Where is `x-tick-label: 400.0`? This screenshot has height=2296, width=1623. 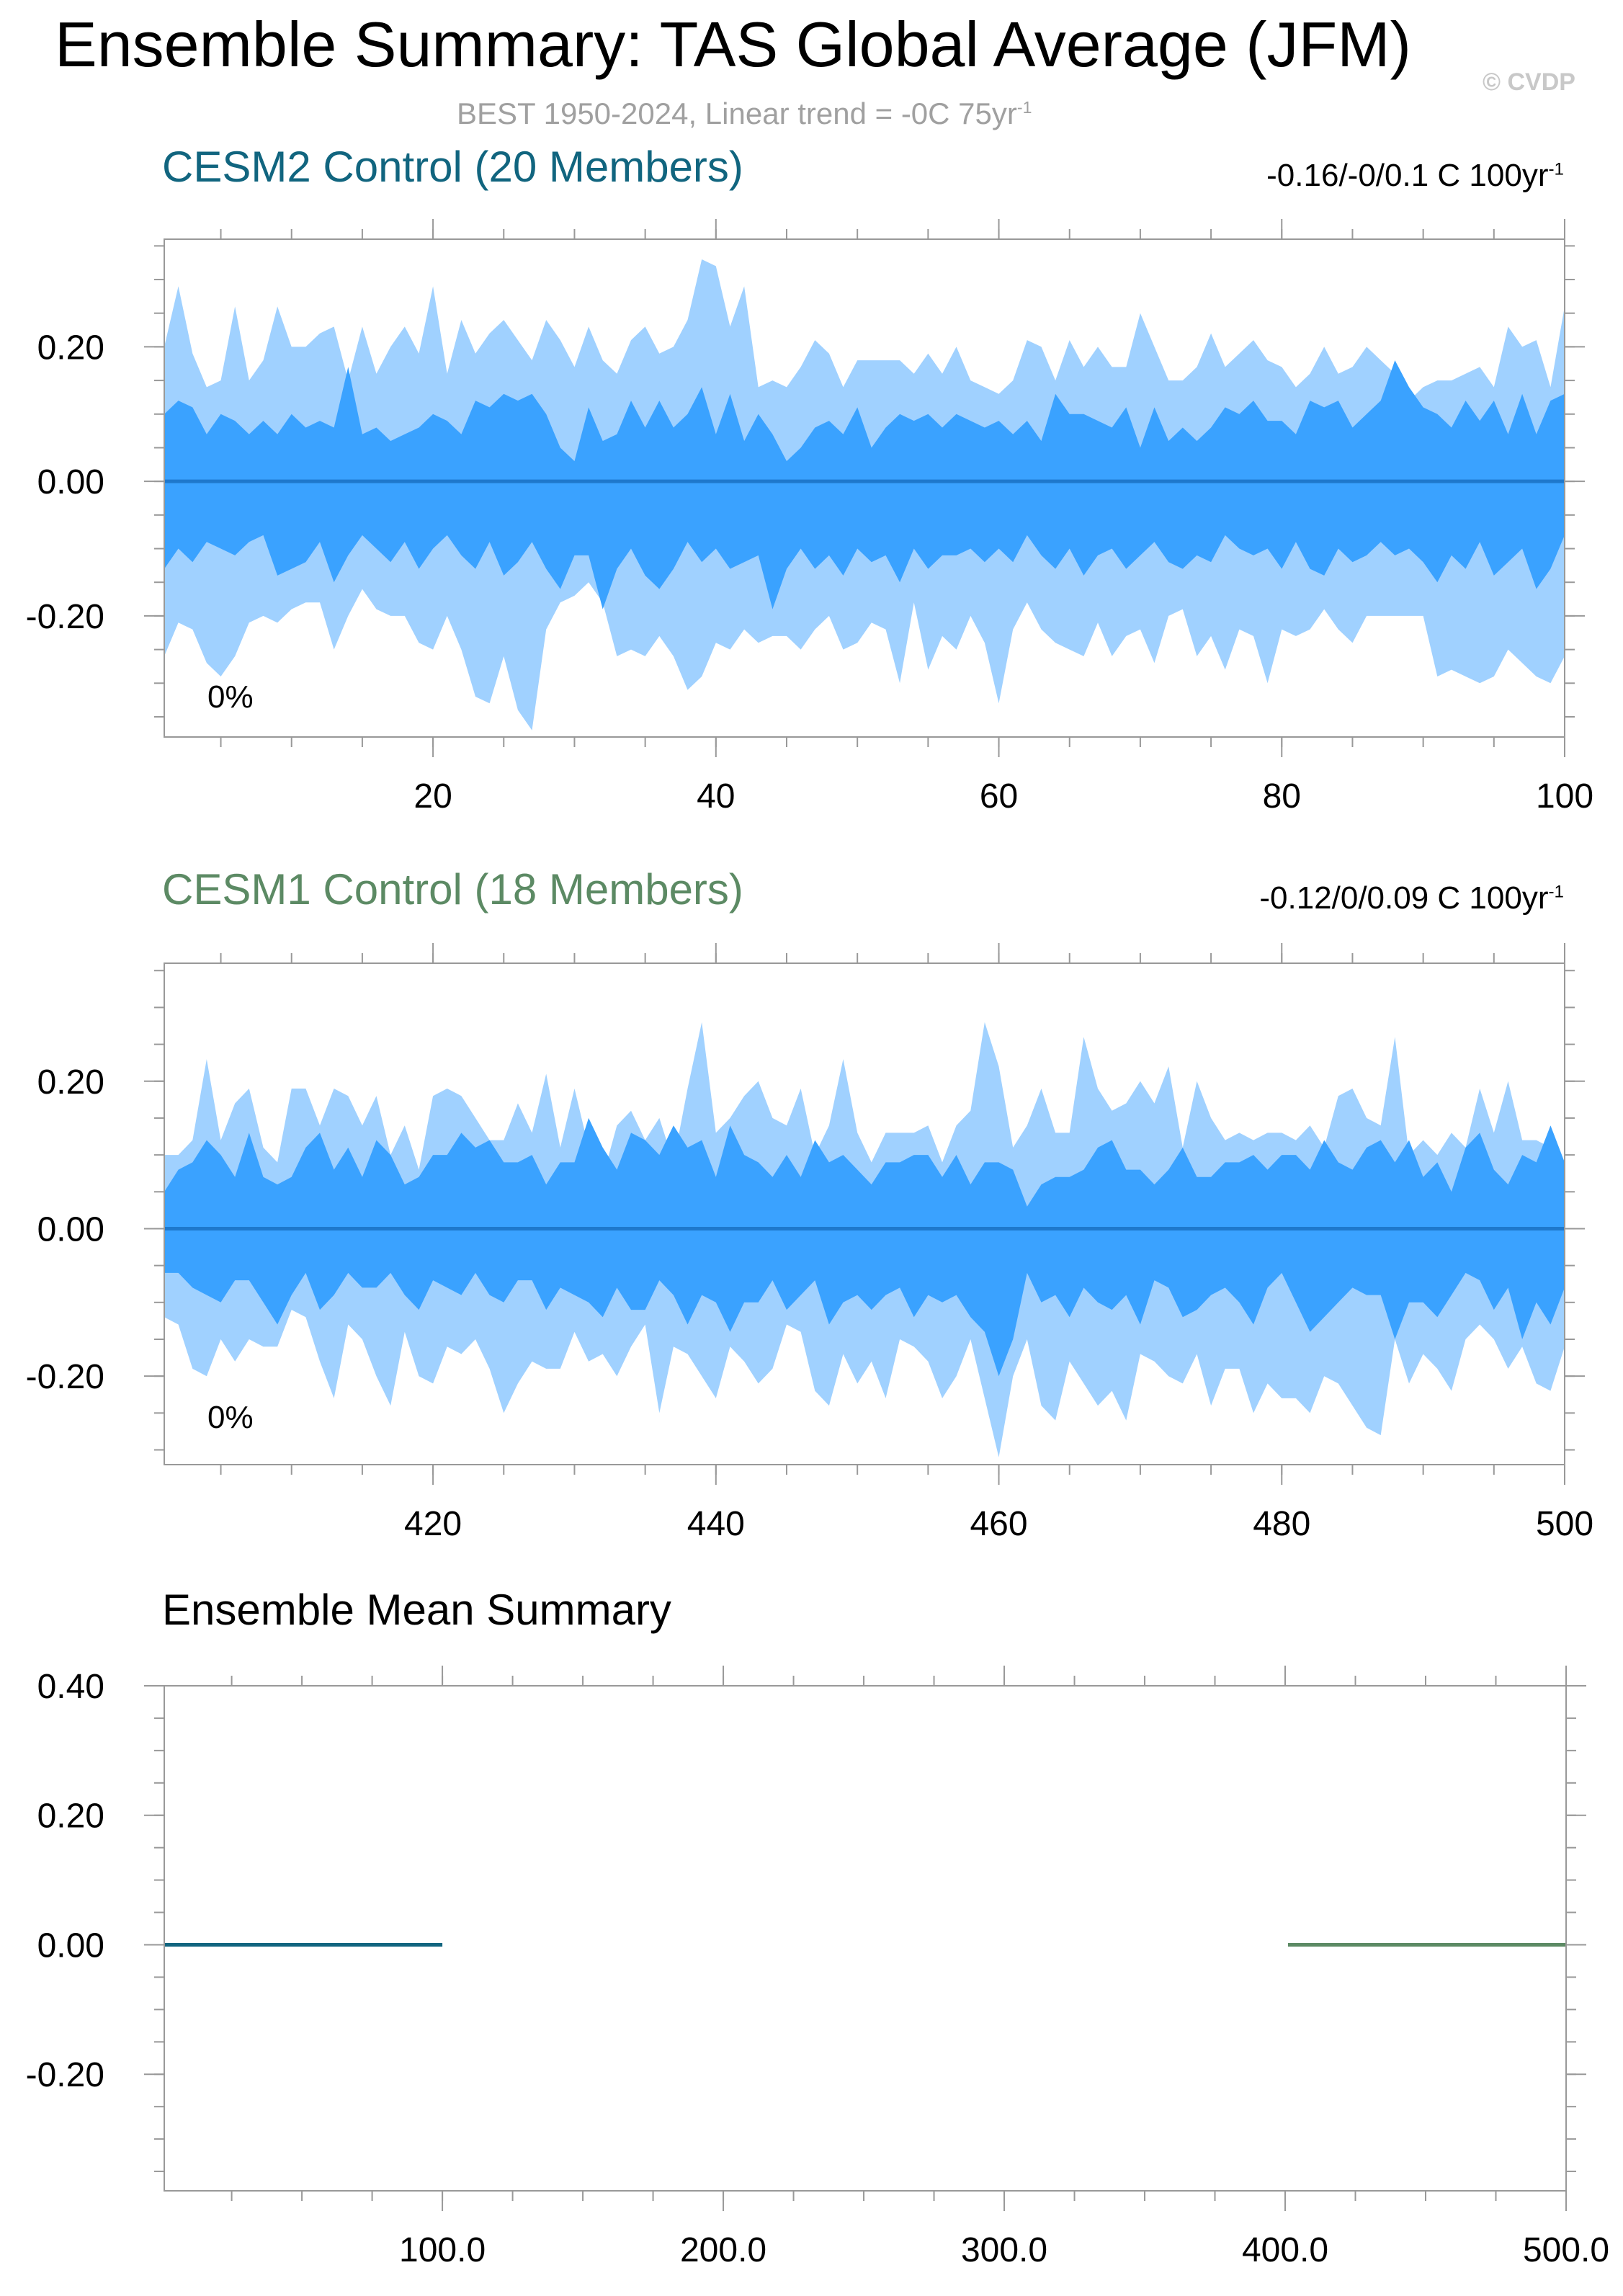 x-tick-label: 400.0 is located at coordinates (1285, 2250).